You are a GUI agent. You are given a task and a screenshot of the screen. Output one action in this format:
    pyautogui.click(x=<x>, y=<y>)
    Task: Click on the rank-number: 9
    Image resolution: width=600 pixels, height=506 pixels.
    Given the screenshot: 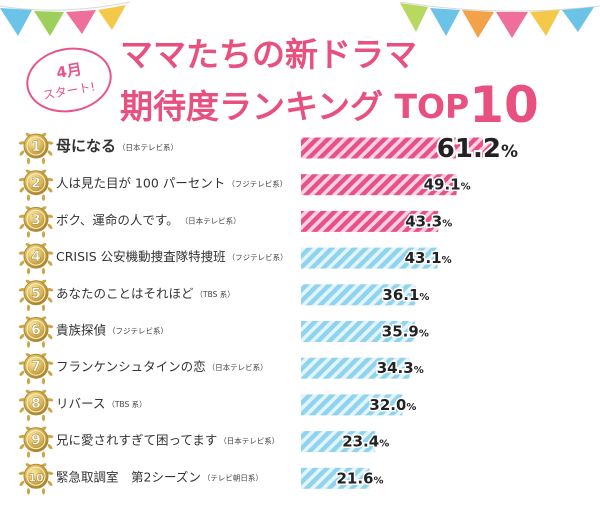 What is the action you would take?
    pyautogui.click(x=36, y=441)
    